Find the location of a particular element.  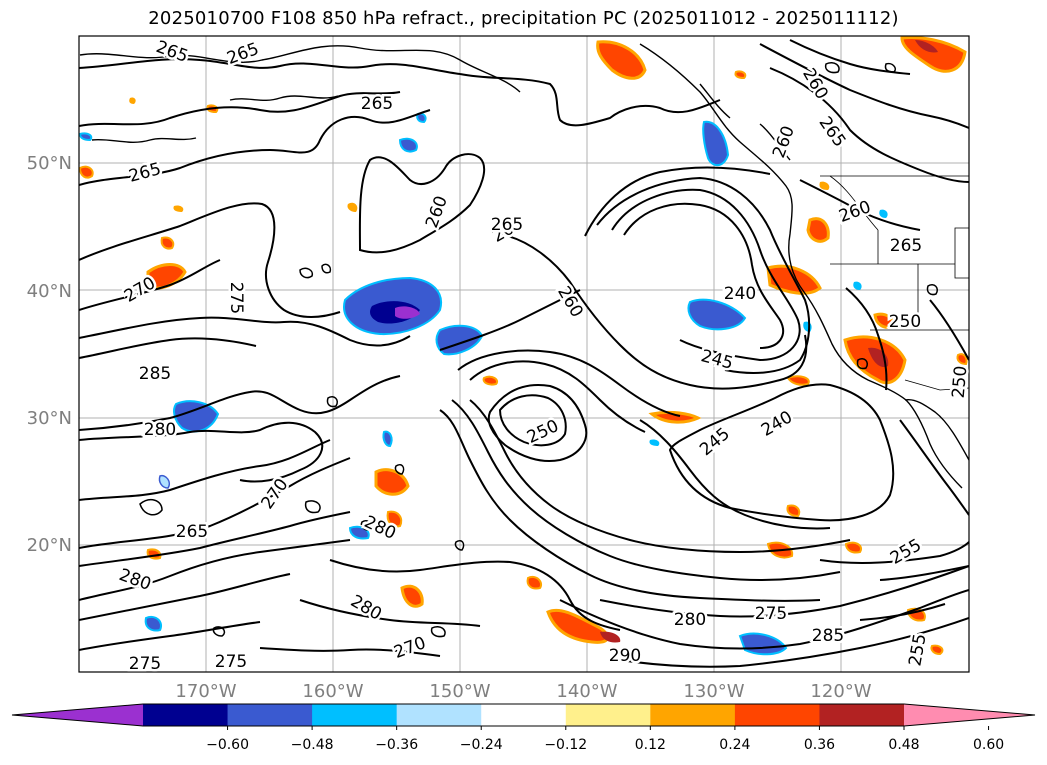

lon-label-150w: 150°W is located at coordinates (459, 691).